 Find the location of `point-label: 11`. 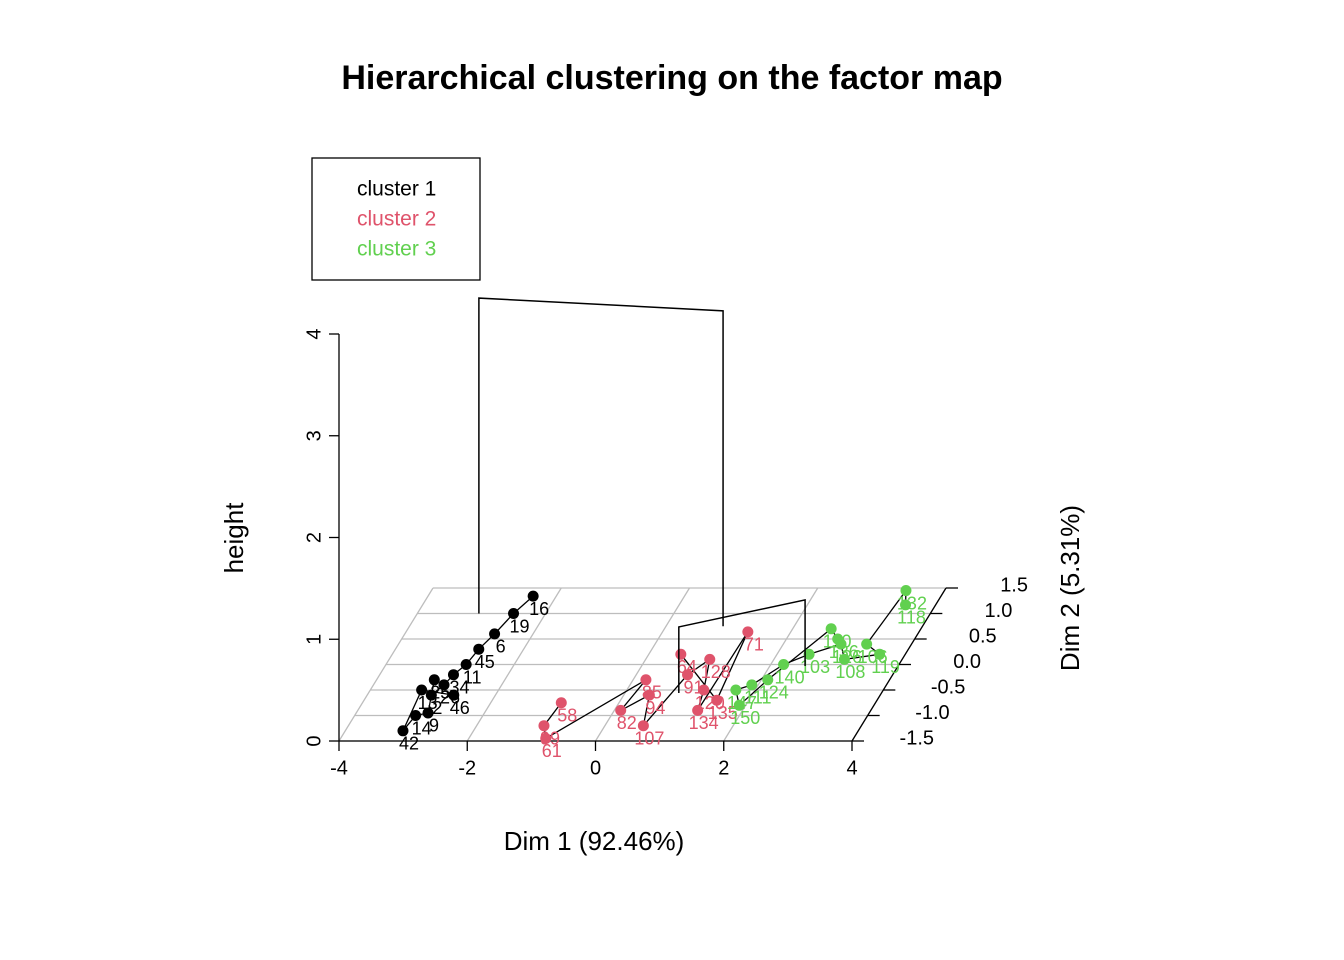

point-label: 11 is located at coordinates (472, 677).